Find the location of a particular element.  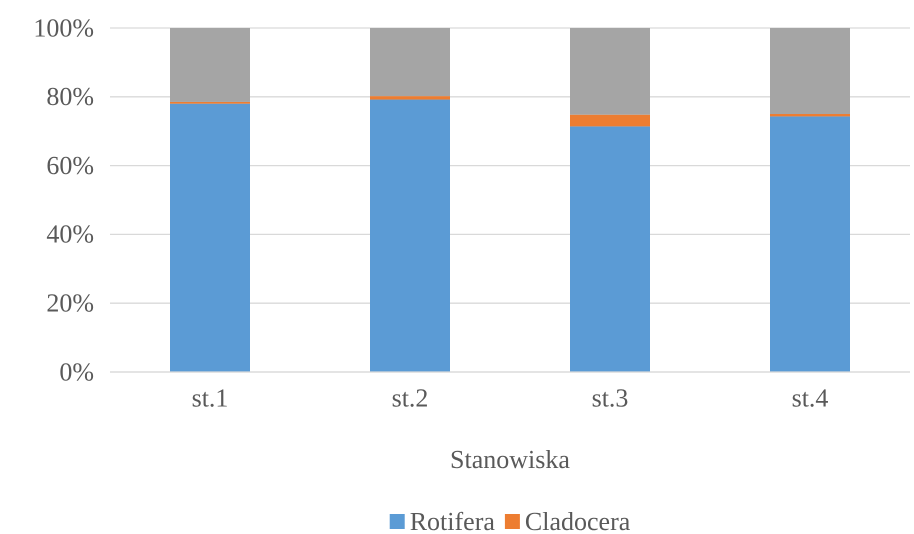

x-tick-label: st.2 is located at coordinates (410, 397).